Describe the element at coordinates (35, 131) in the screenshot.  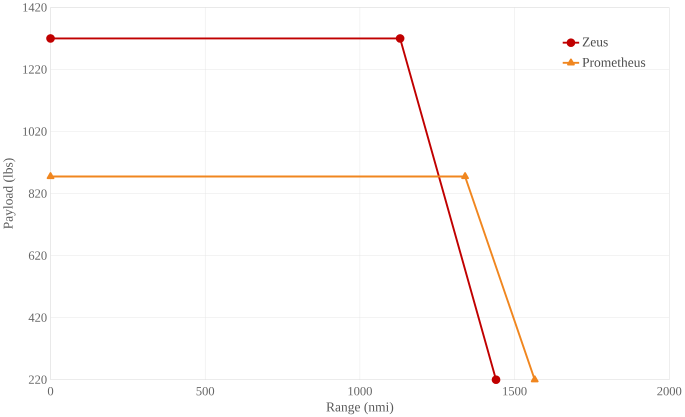
I see `y-tick-label: 1020` at that location.